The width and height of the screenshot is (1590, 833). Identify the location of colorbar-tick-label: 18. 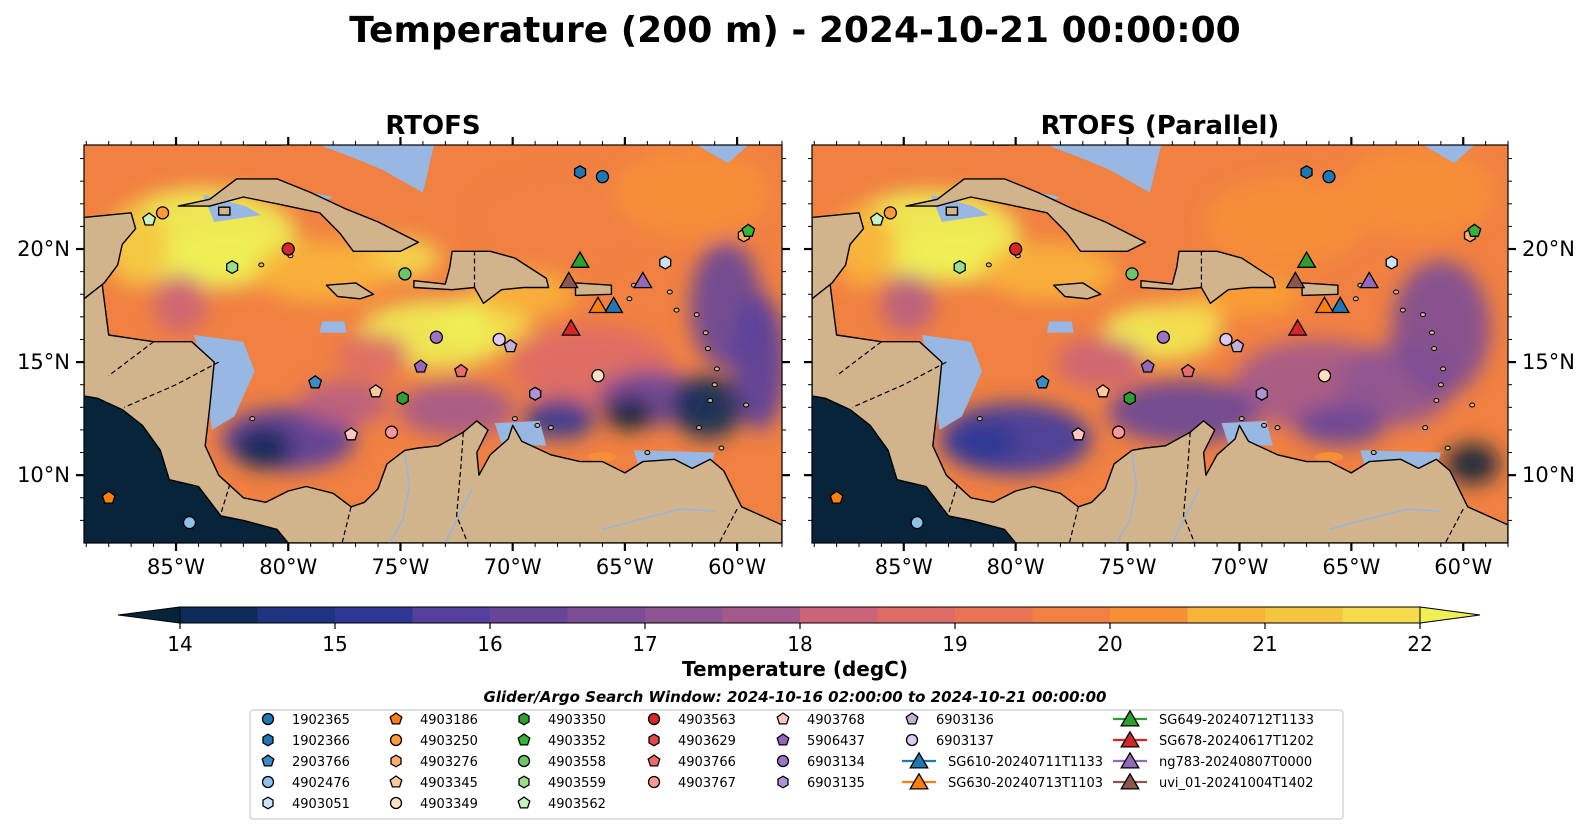
(799, 644).